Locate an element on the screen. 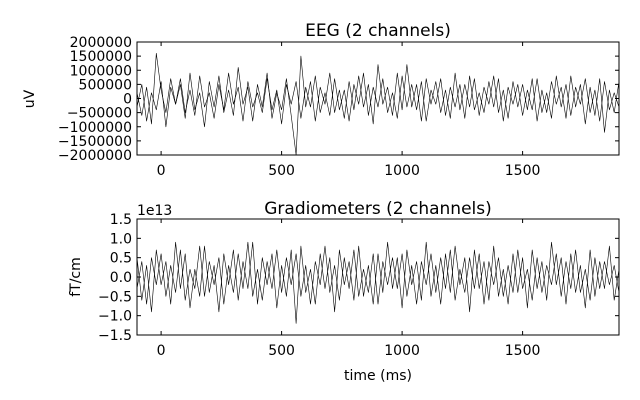 This screenshot has height=400, width=640. grad-ytick-label: −1.5 is located at coordinates (115, 336).